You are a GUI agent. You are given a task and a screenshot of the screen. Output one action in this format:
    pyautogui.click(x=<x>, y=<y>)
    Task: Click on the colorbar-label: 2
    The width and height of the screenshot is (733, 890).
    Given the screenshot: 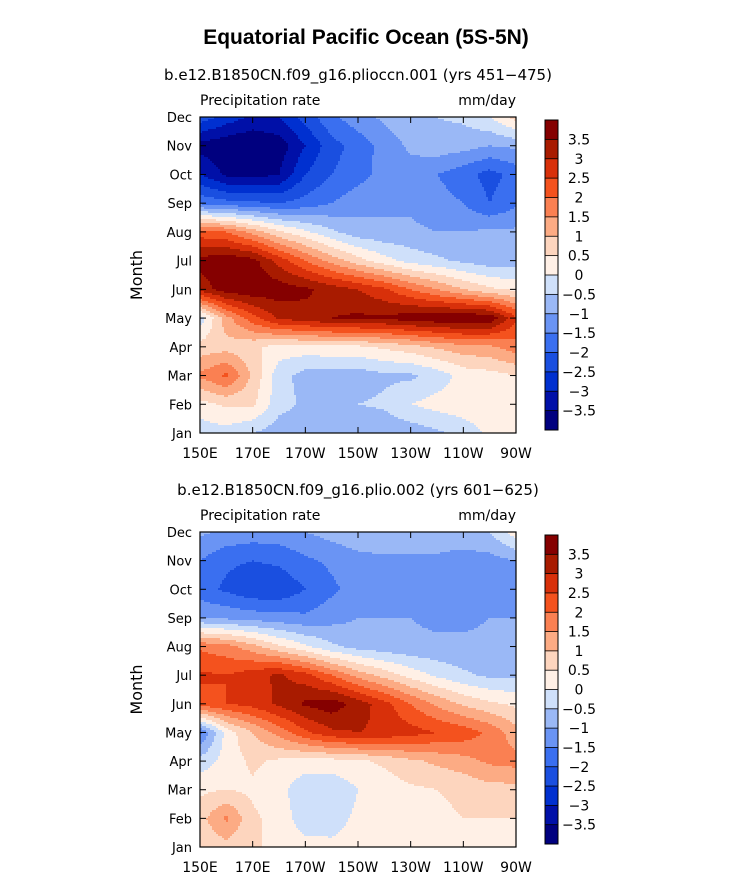 What is the action you would take?
    pyautogui.click(x=579, y=613)
    